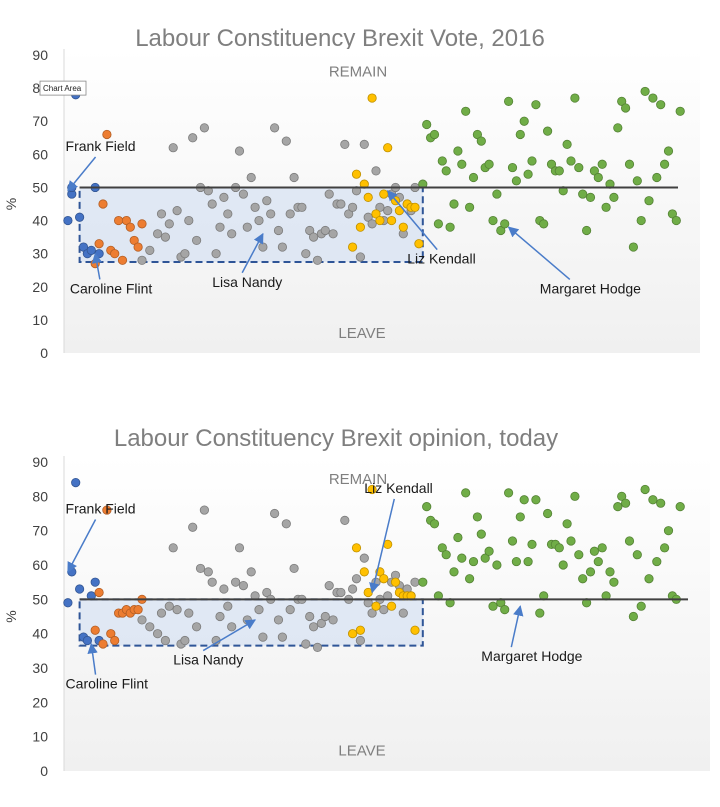  I want to click on annotation-label: Lisa Nandy, so click(247, 282).